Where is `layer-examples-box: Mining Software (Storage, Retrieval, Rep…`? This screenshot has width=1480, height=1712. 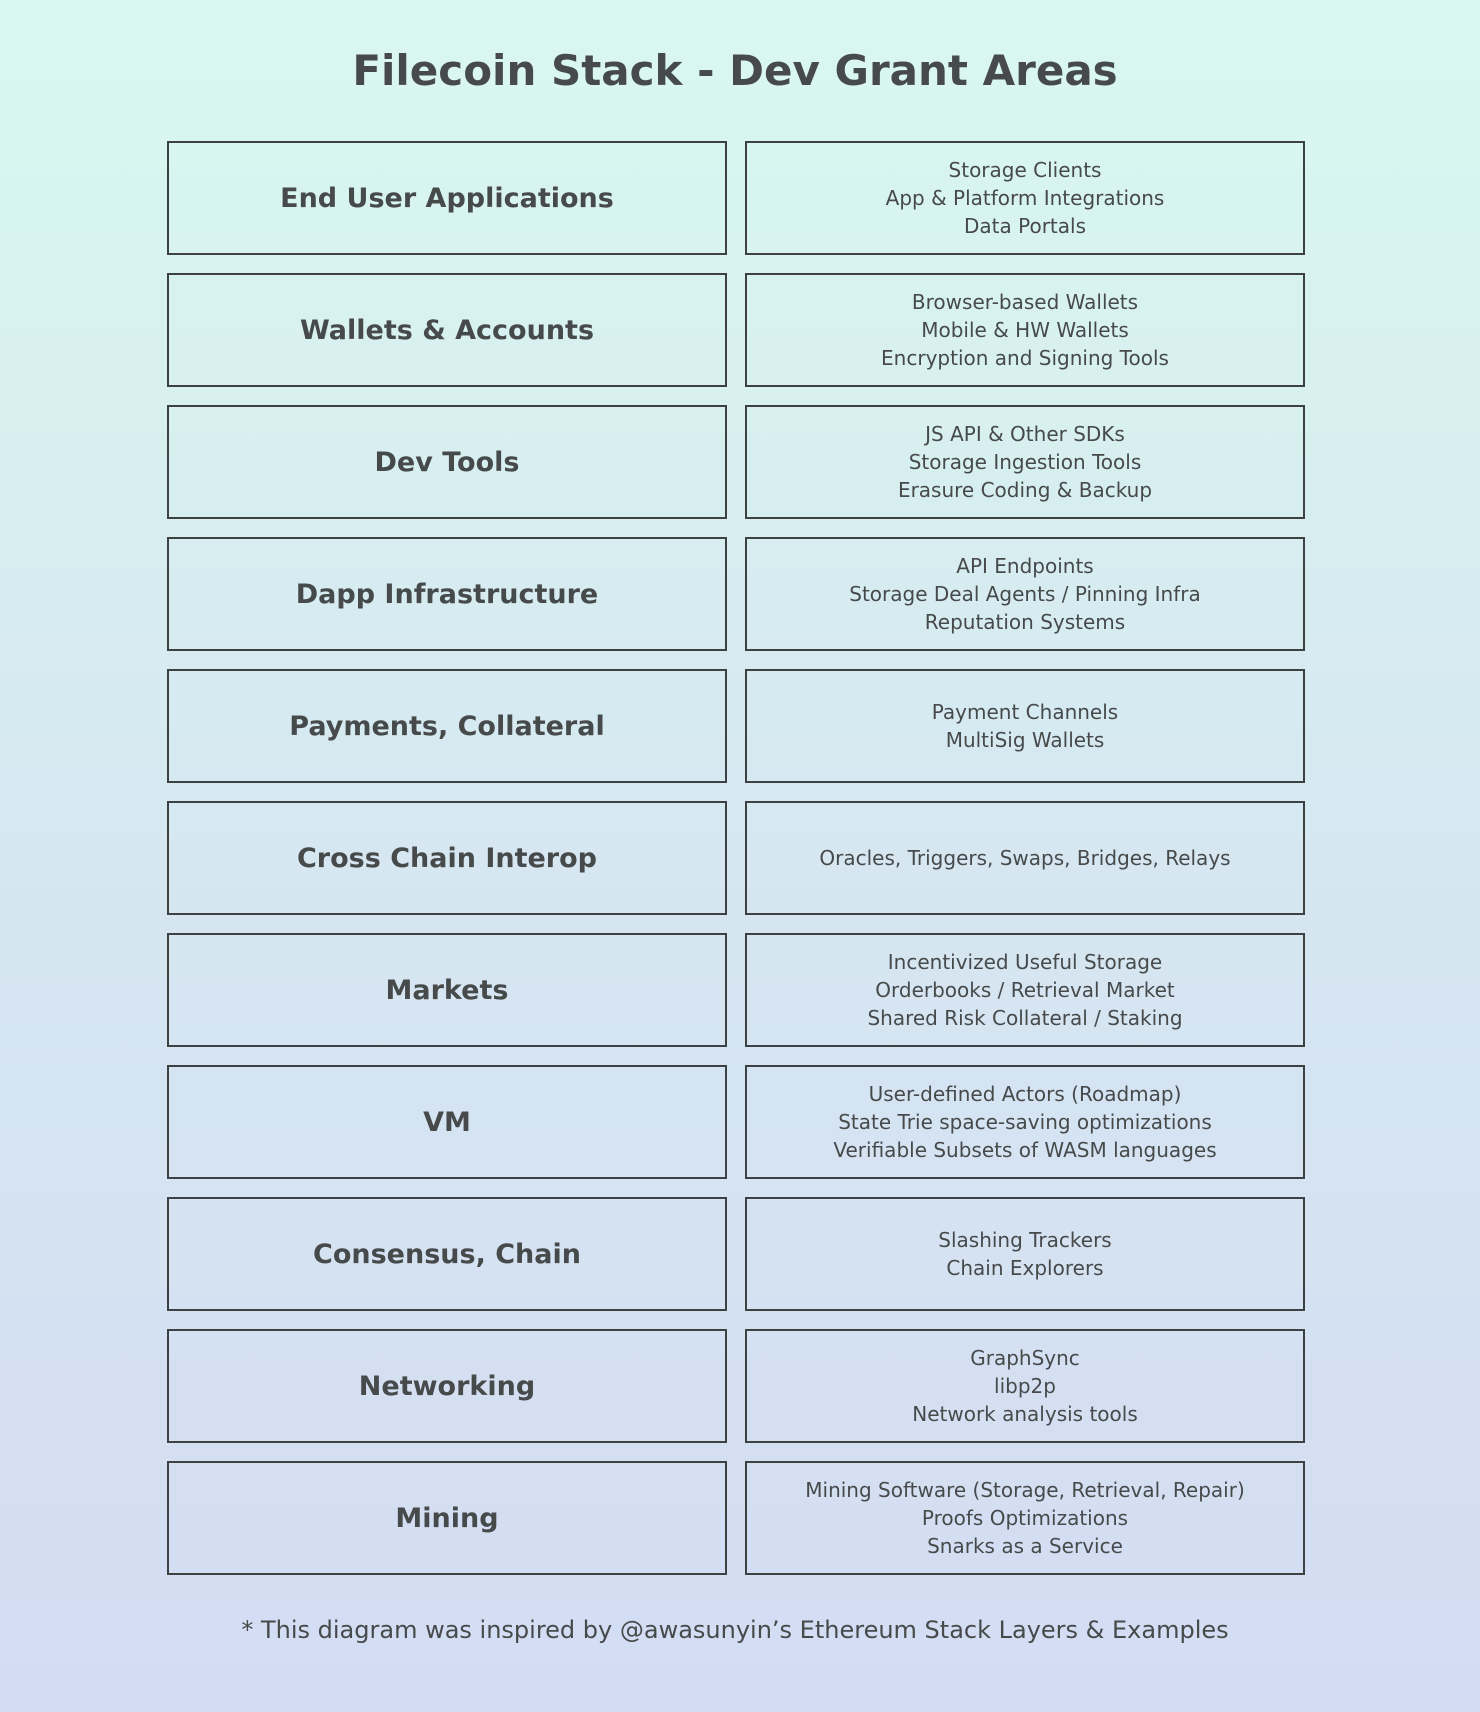
layer-examples-box: Mining Software (Storage, Retrieval, Rep… is located at coordinates (1025, 1518).